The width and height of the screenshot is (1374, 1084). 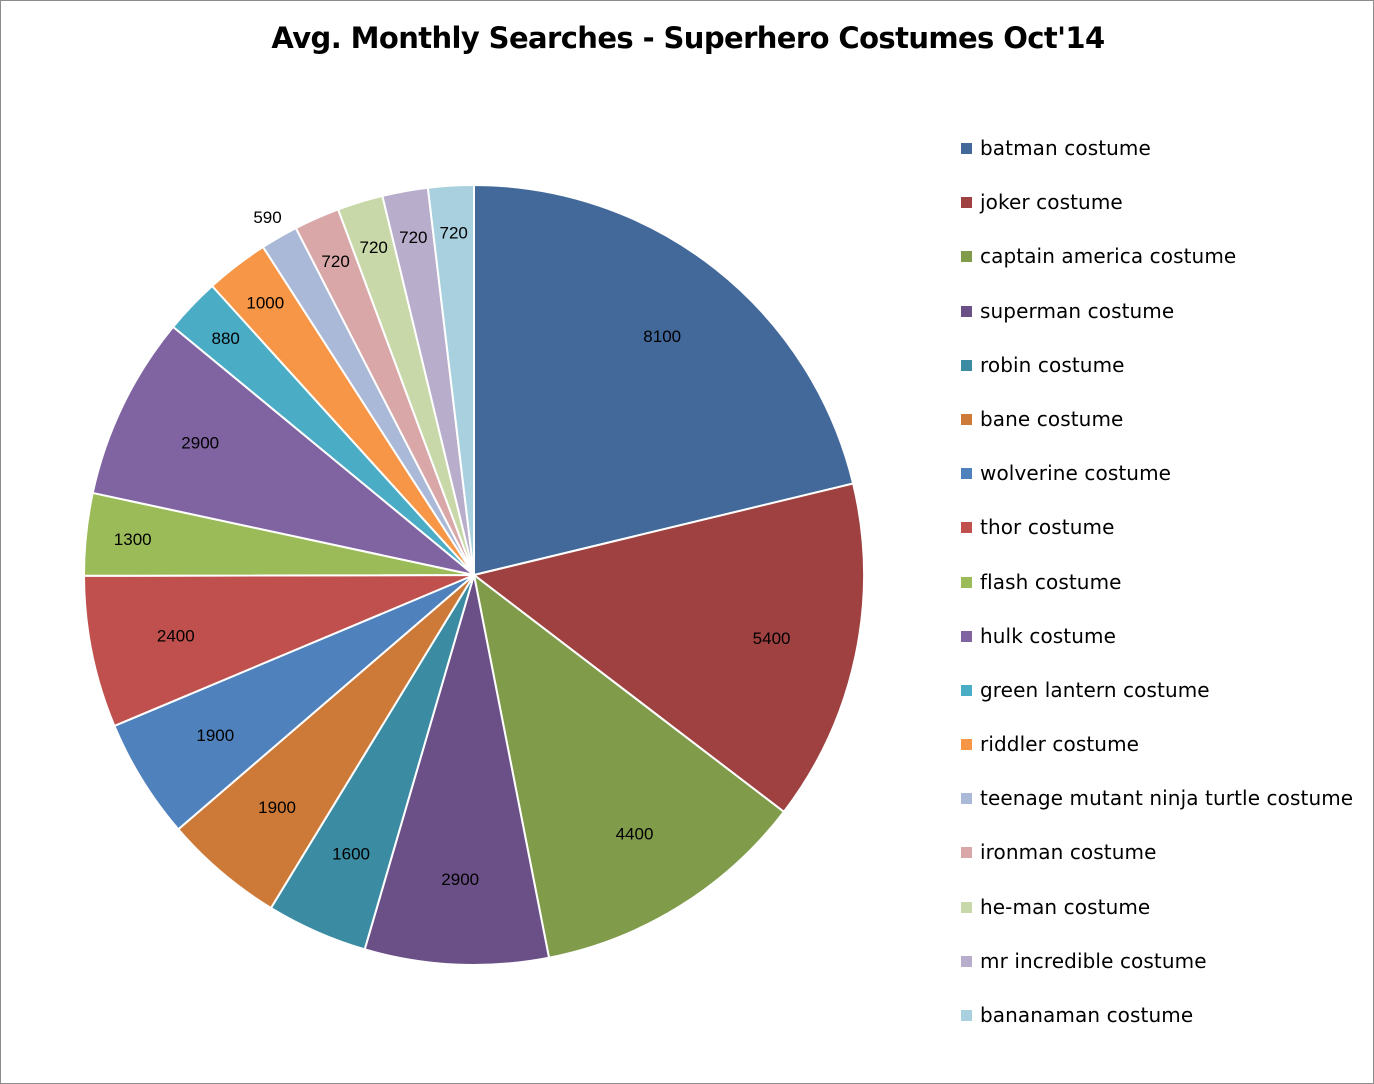 What do you see at coordinates (1047, 527) in the screenshot?
I see `legend-label: thor costume` at bounding box center [1047, 527].